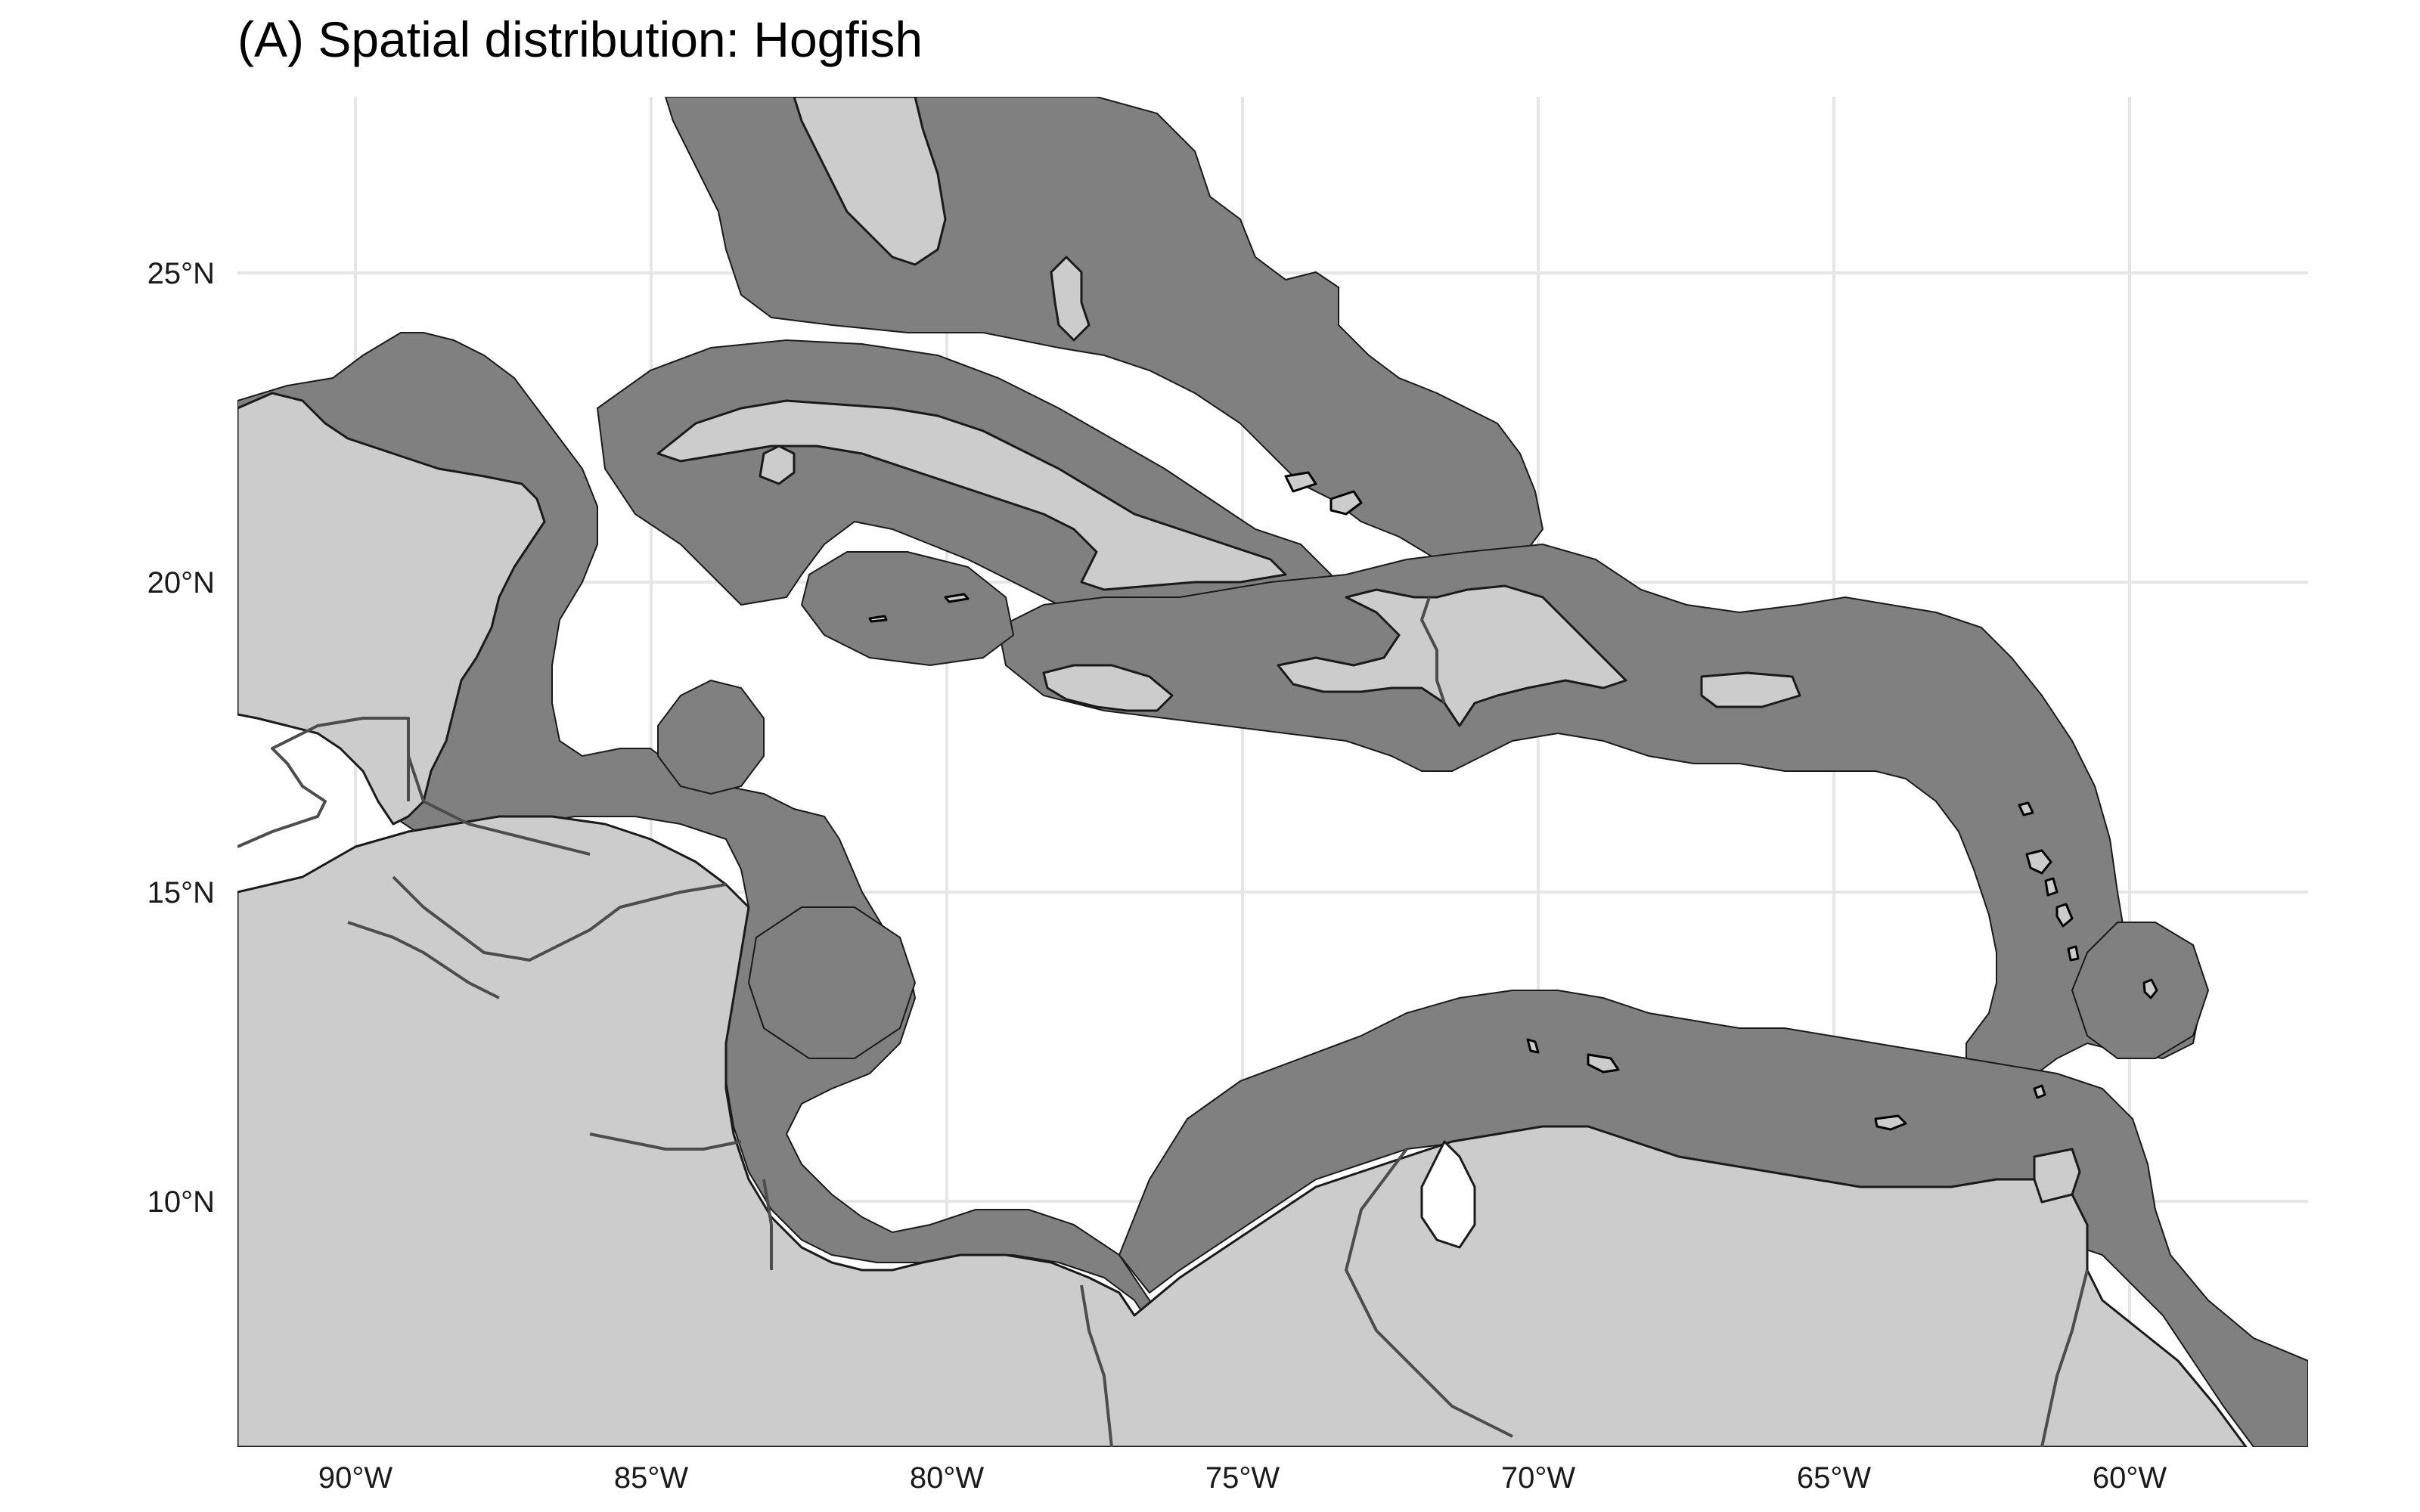 The image size is (2420, 1512). Describe the element at coordinates (2039, 1091) in the screenshot. I see `island-grenada` at that location.